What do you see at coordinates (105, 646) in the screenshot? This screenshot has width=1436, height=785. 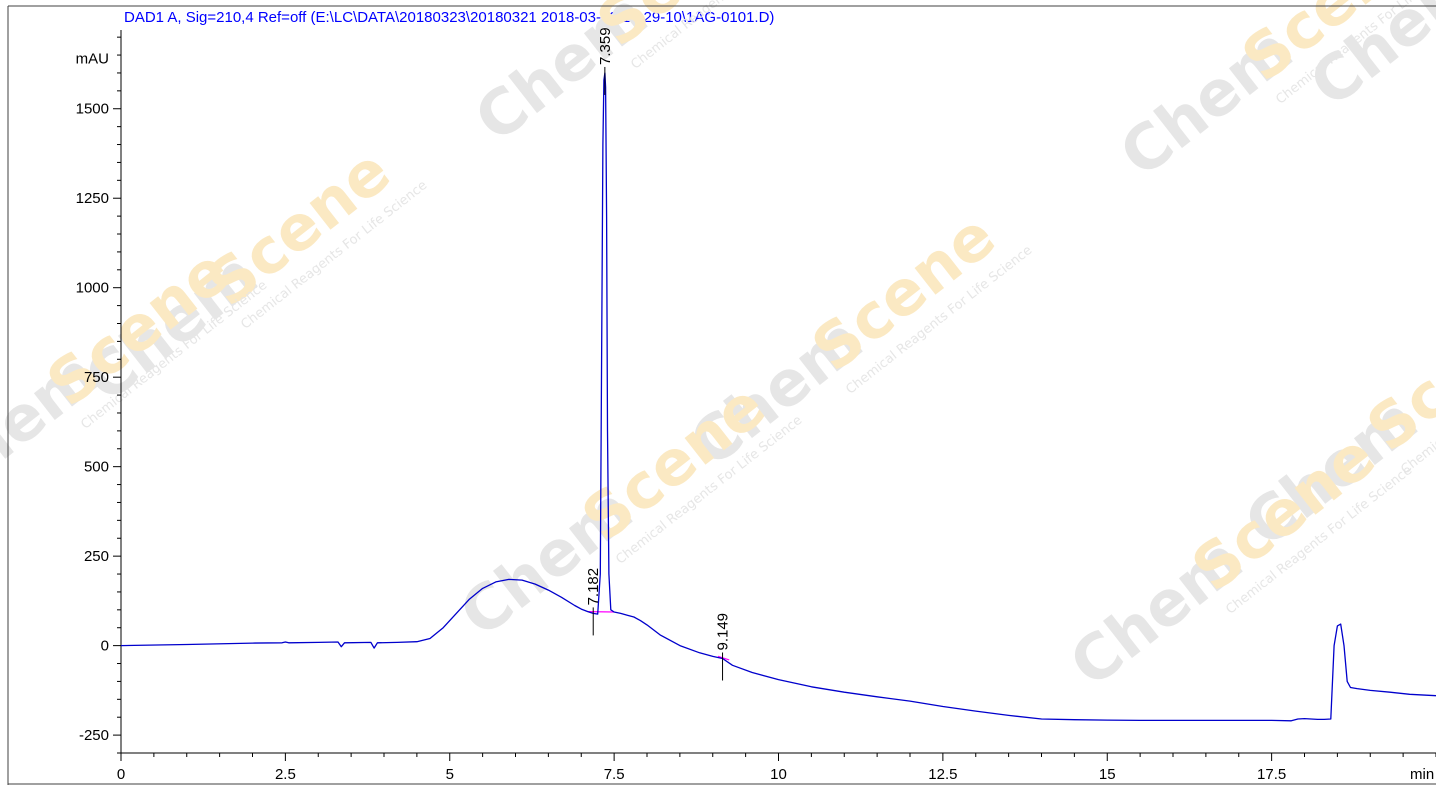 I see `y-tick-label: 0` at bounding box center [105, 646].